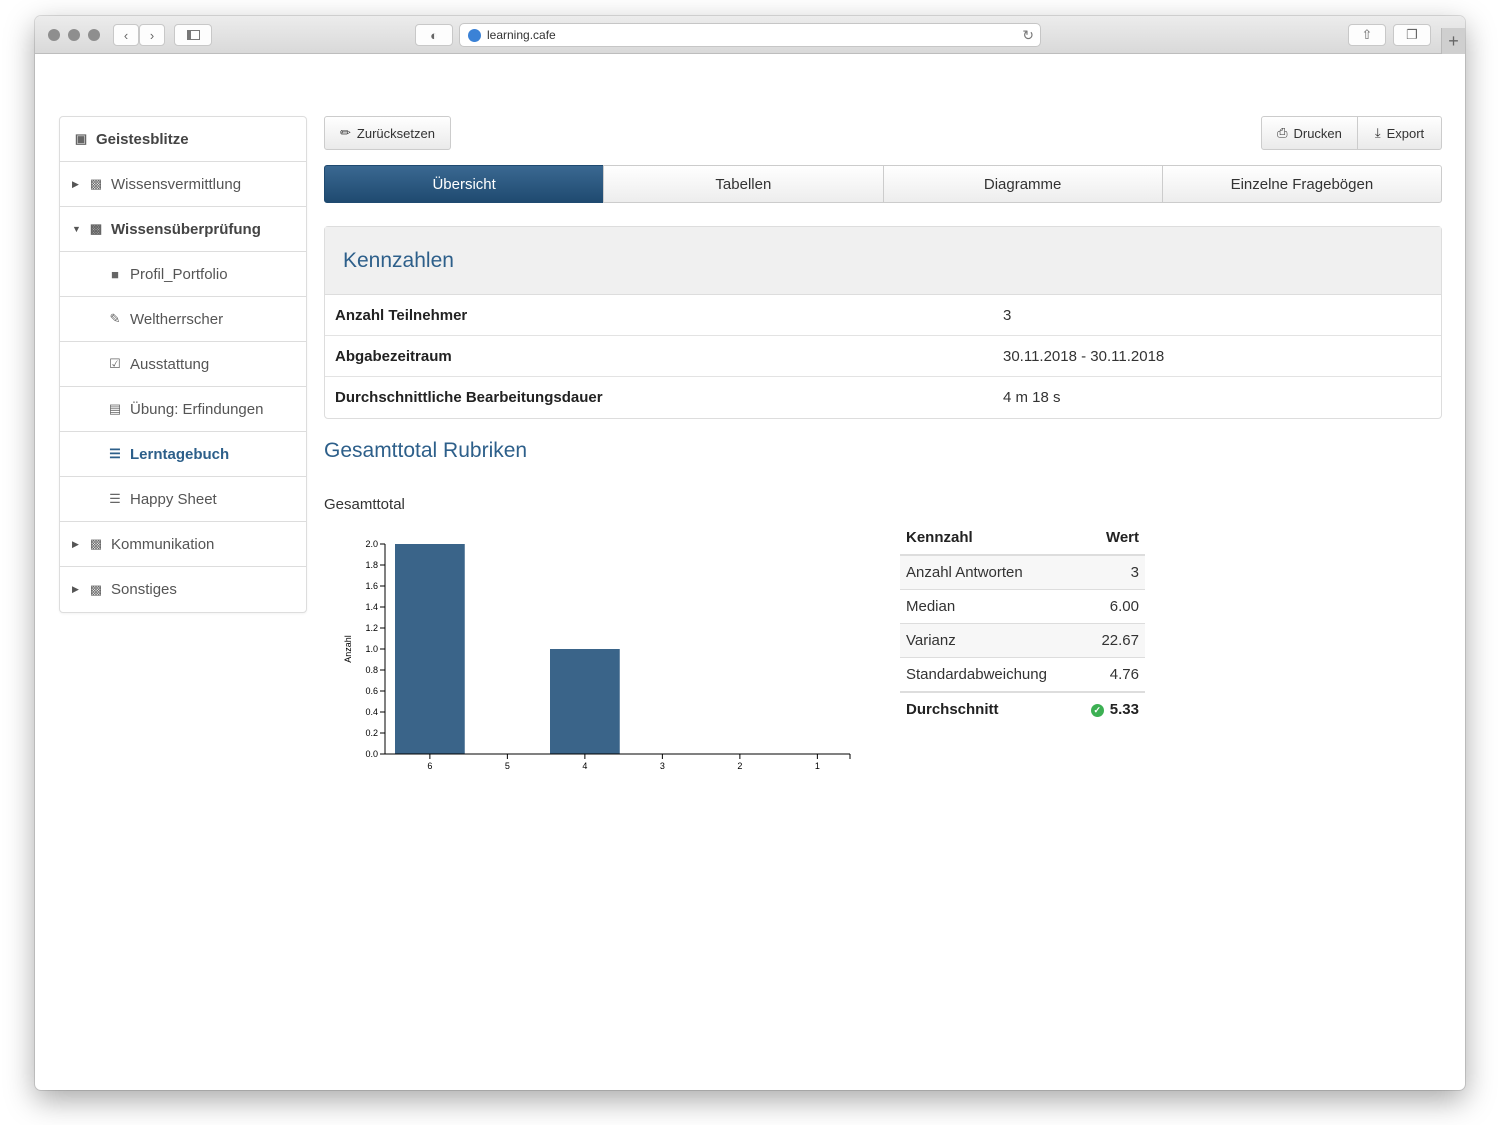  I want to click on close-window-button, so click(54, 35).